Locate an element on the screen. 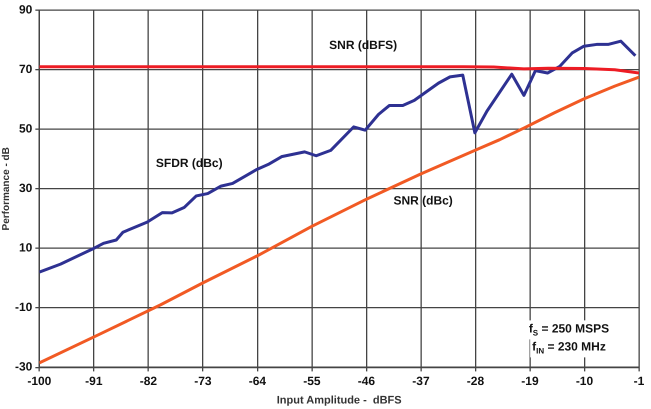 The height and width of the screenshot is (409, 651). y-tick-label: 30 is located at coordinates (25, 188).